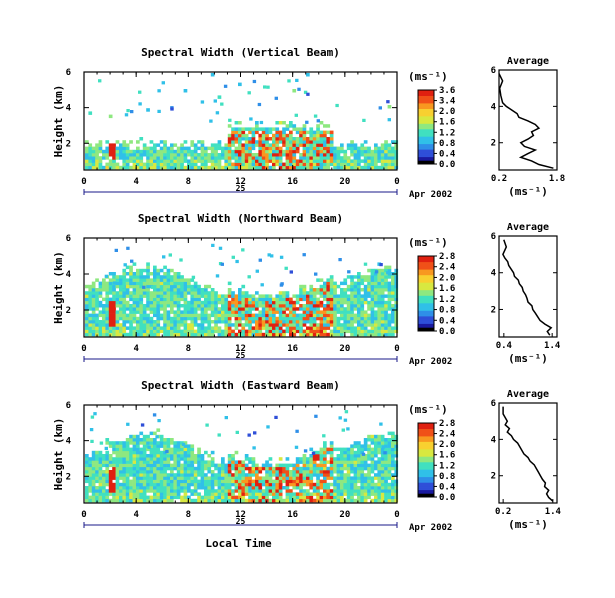 The height and width of the screenshot is (598, 615). What do you see at coordinates (447, 466) in the screenshot?
I see `colorbar-tick-label: 1.2` at bounding box center [447, 466].